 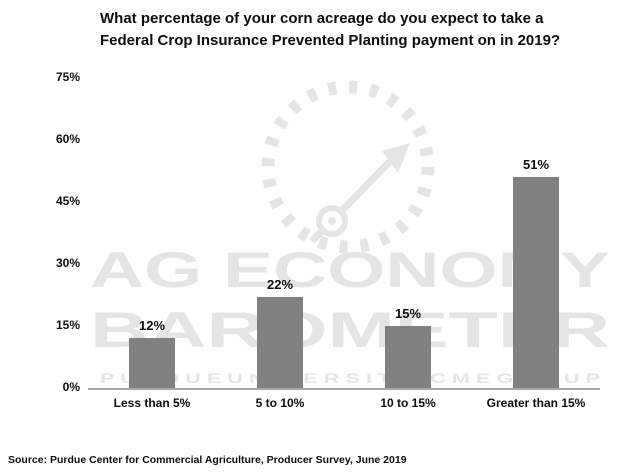 I want to click on bar-slot: 22%, so click(x=280, y=233).